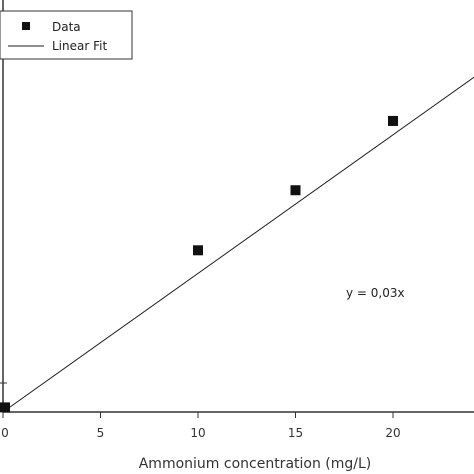  Describe the element at coordinates (255, 464) in the screenshot. I see `x-axis-title: Ammonium concentration (mg/L)` at that location.